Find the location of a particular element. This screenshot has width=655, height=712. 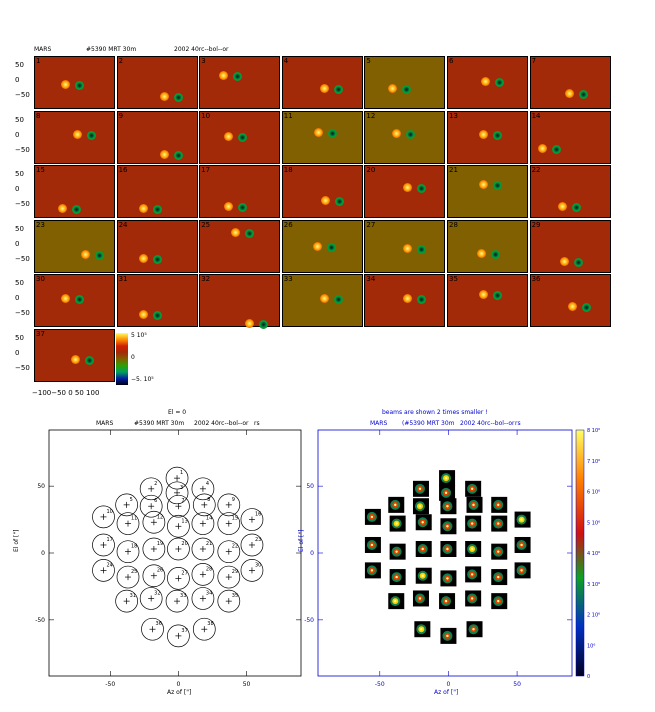

beam-label: 36 is located at coordinates (159, 624).